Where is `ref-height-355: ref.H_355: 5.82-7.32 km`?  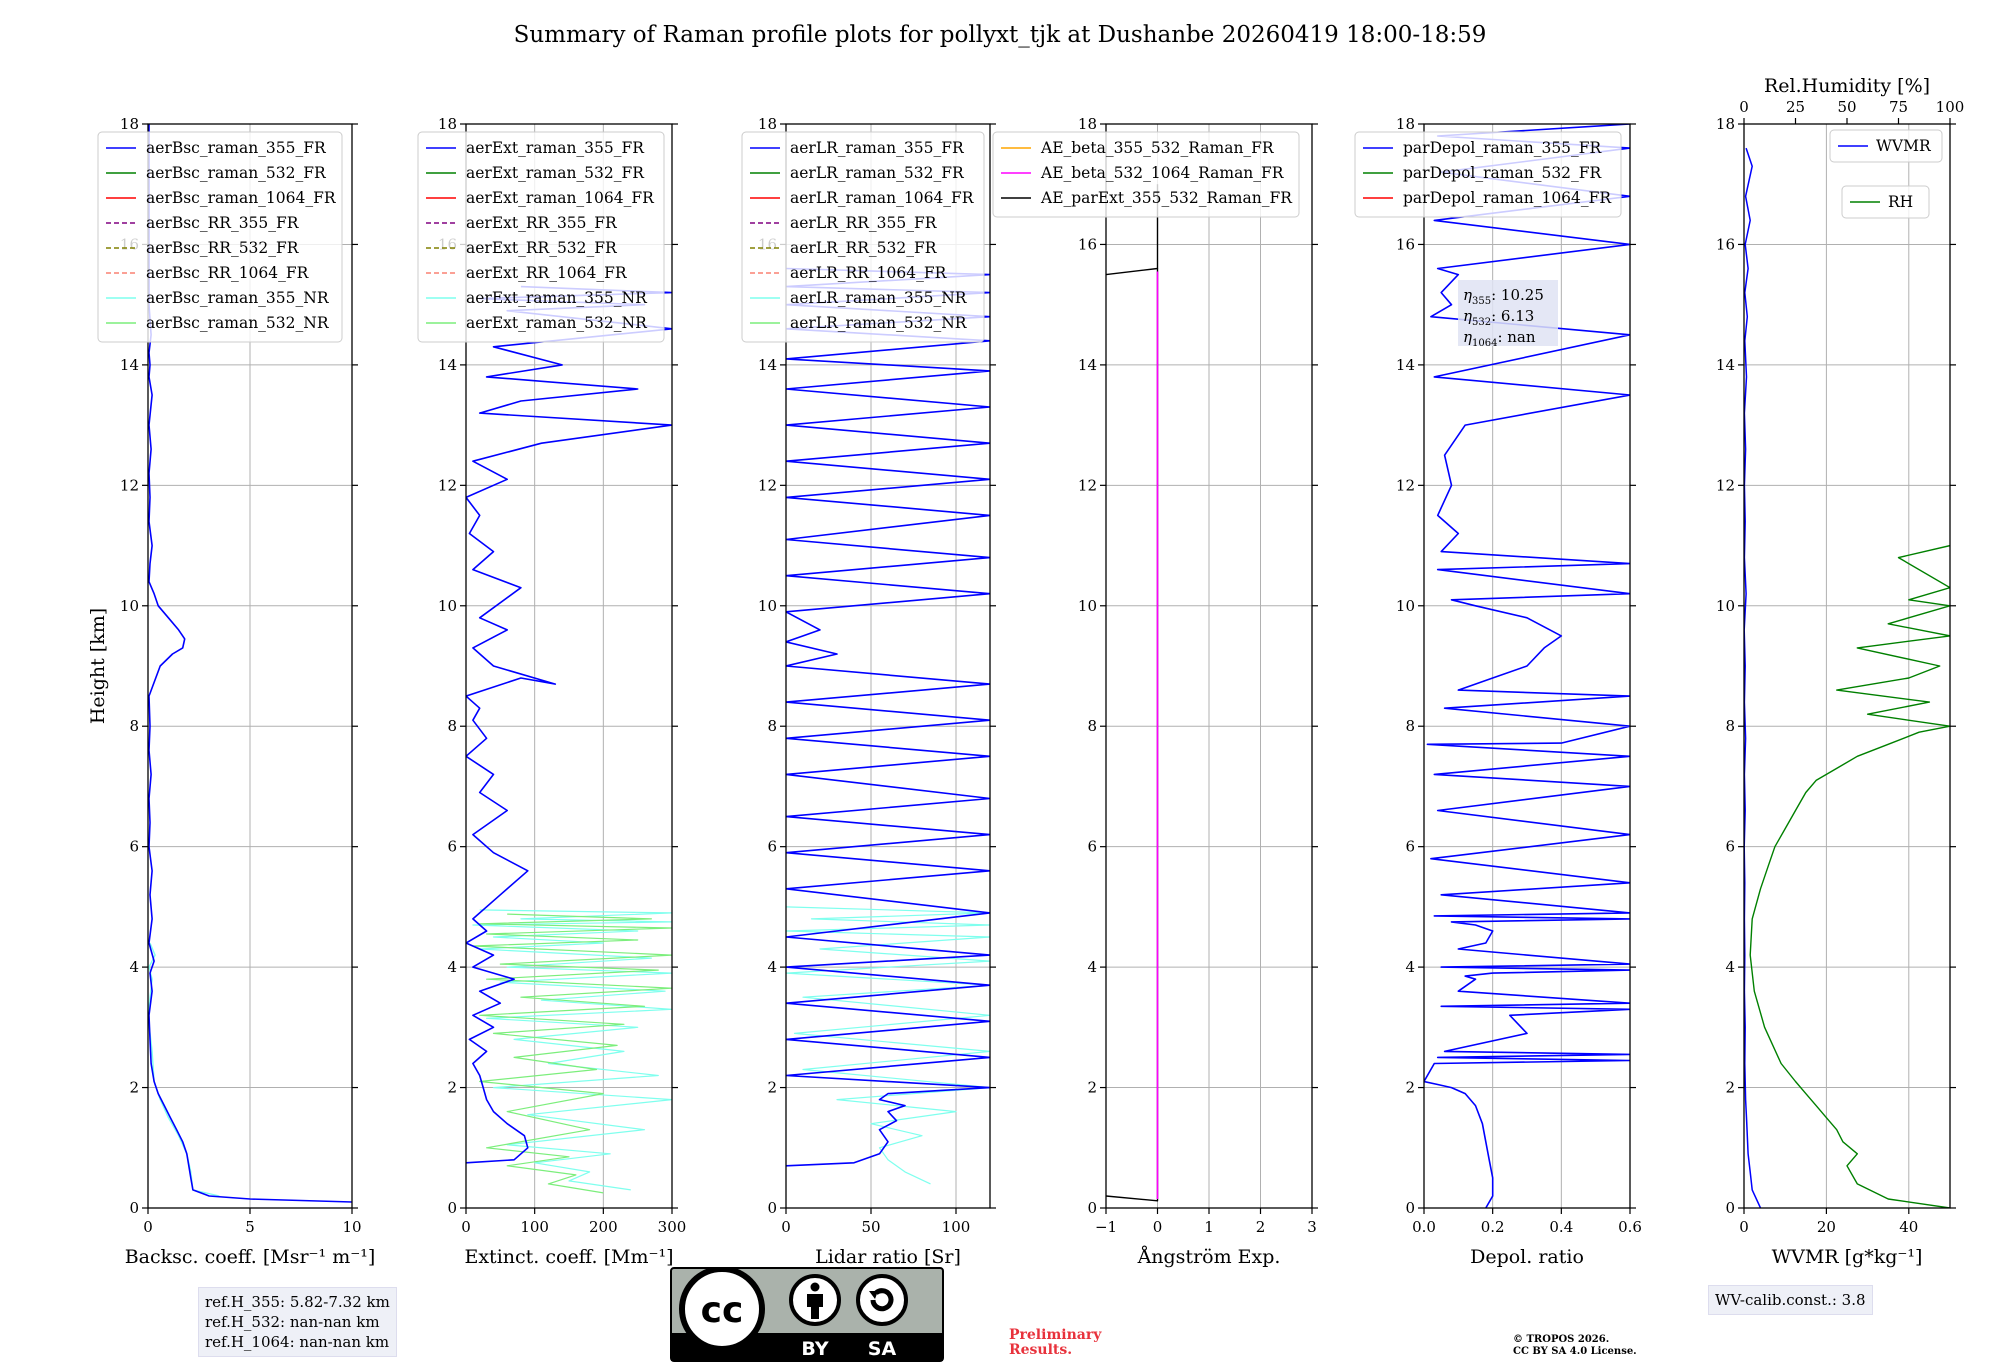 ref-height-355: ref.H_355: 5.82-7.32 km is located at coordinates (297, 1302).